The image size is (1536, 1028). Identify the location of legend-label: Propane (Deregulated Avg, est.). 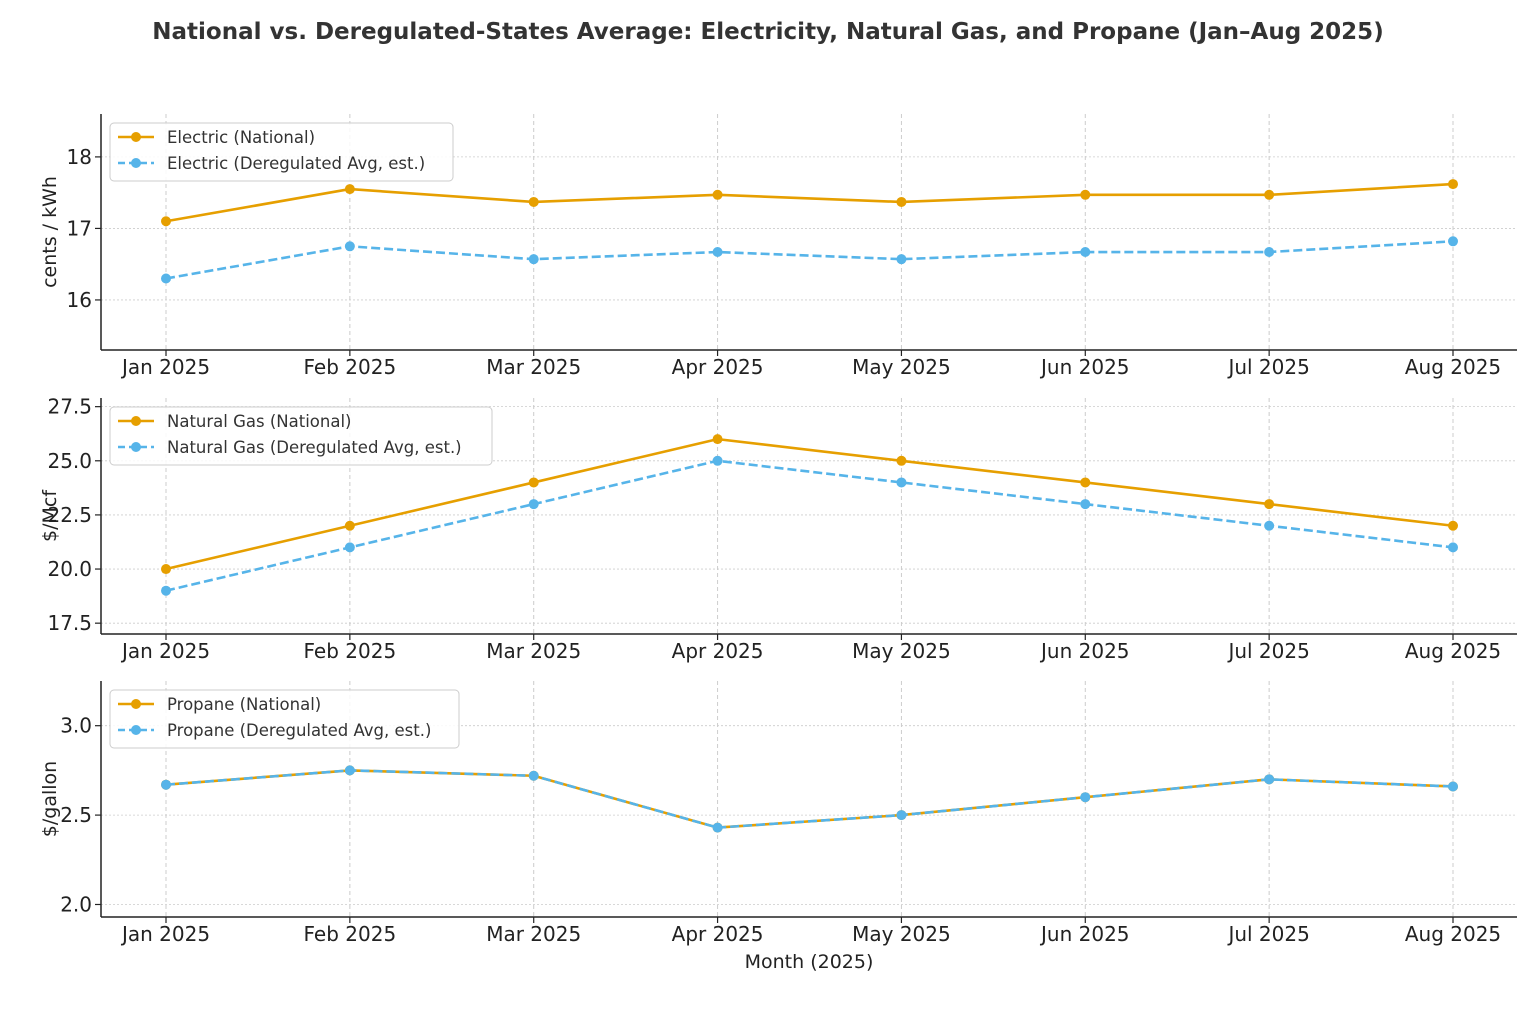
(299, 730).